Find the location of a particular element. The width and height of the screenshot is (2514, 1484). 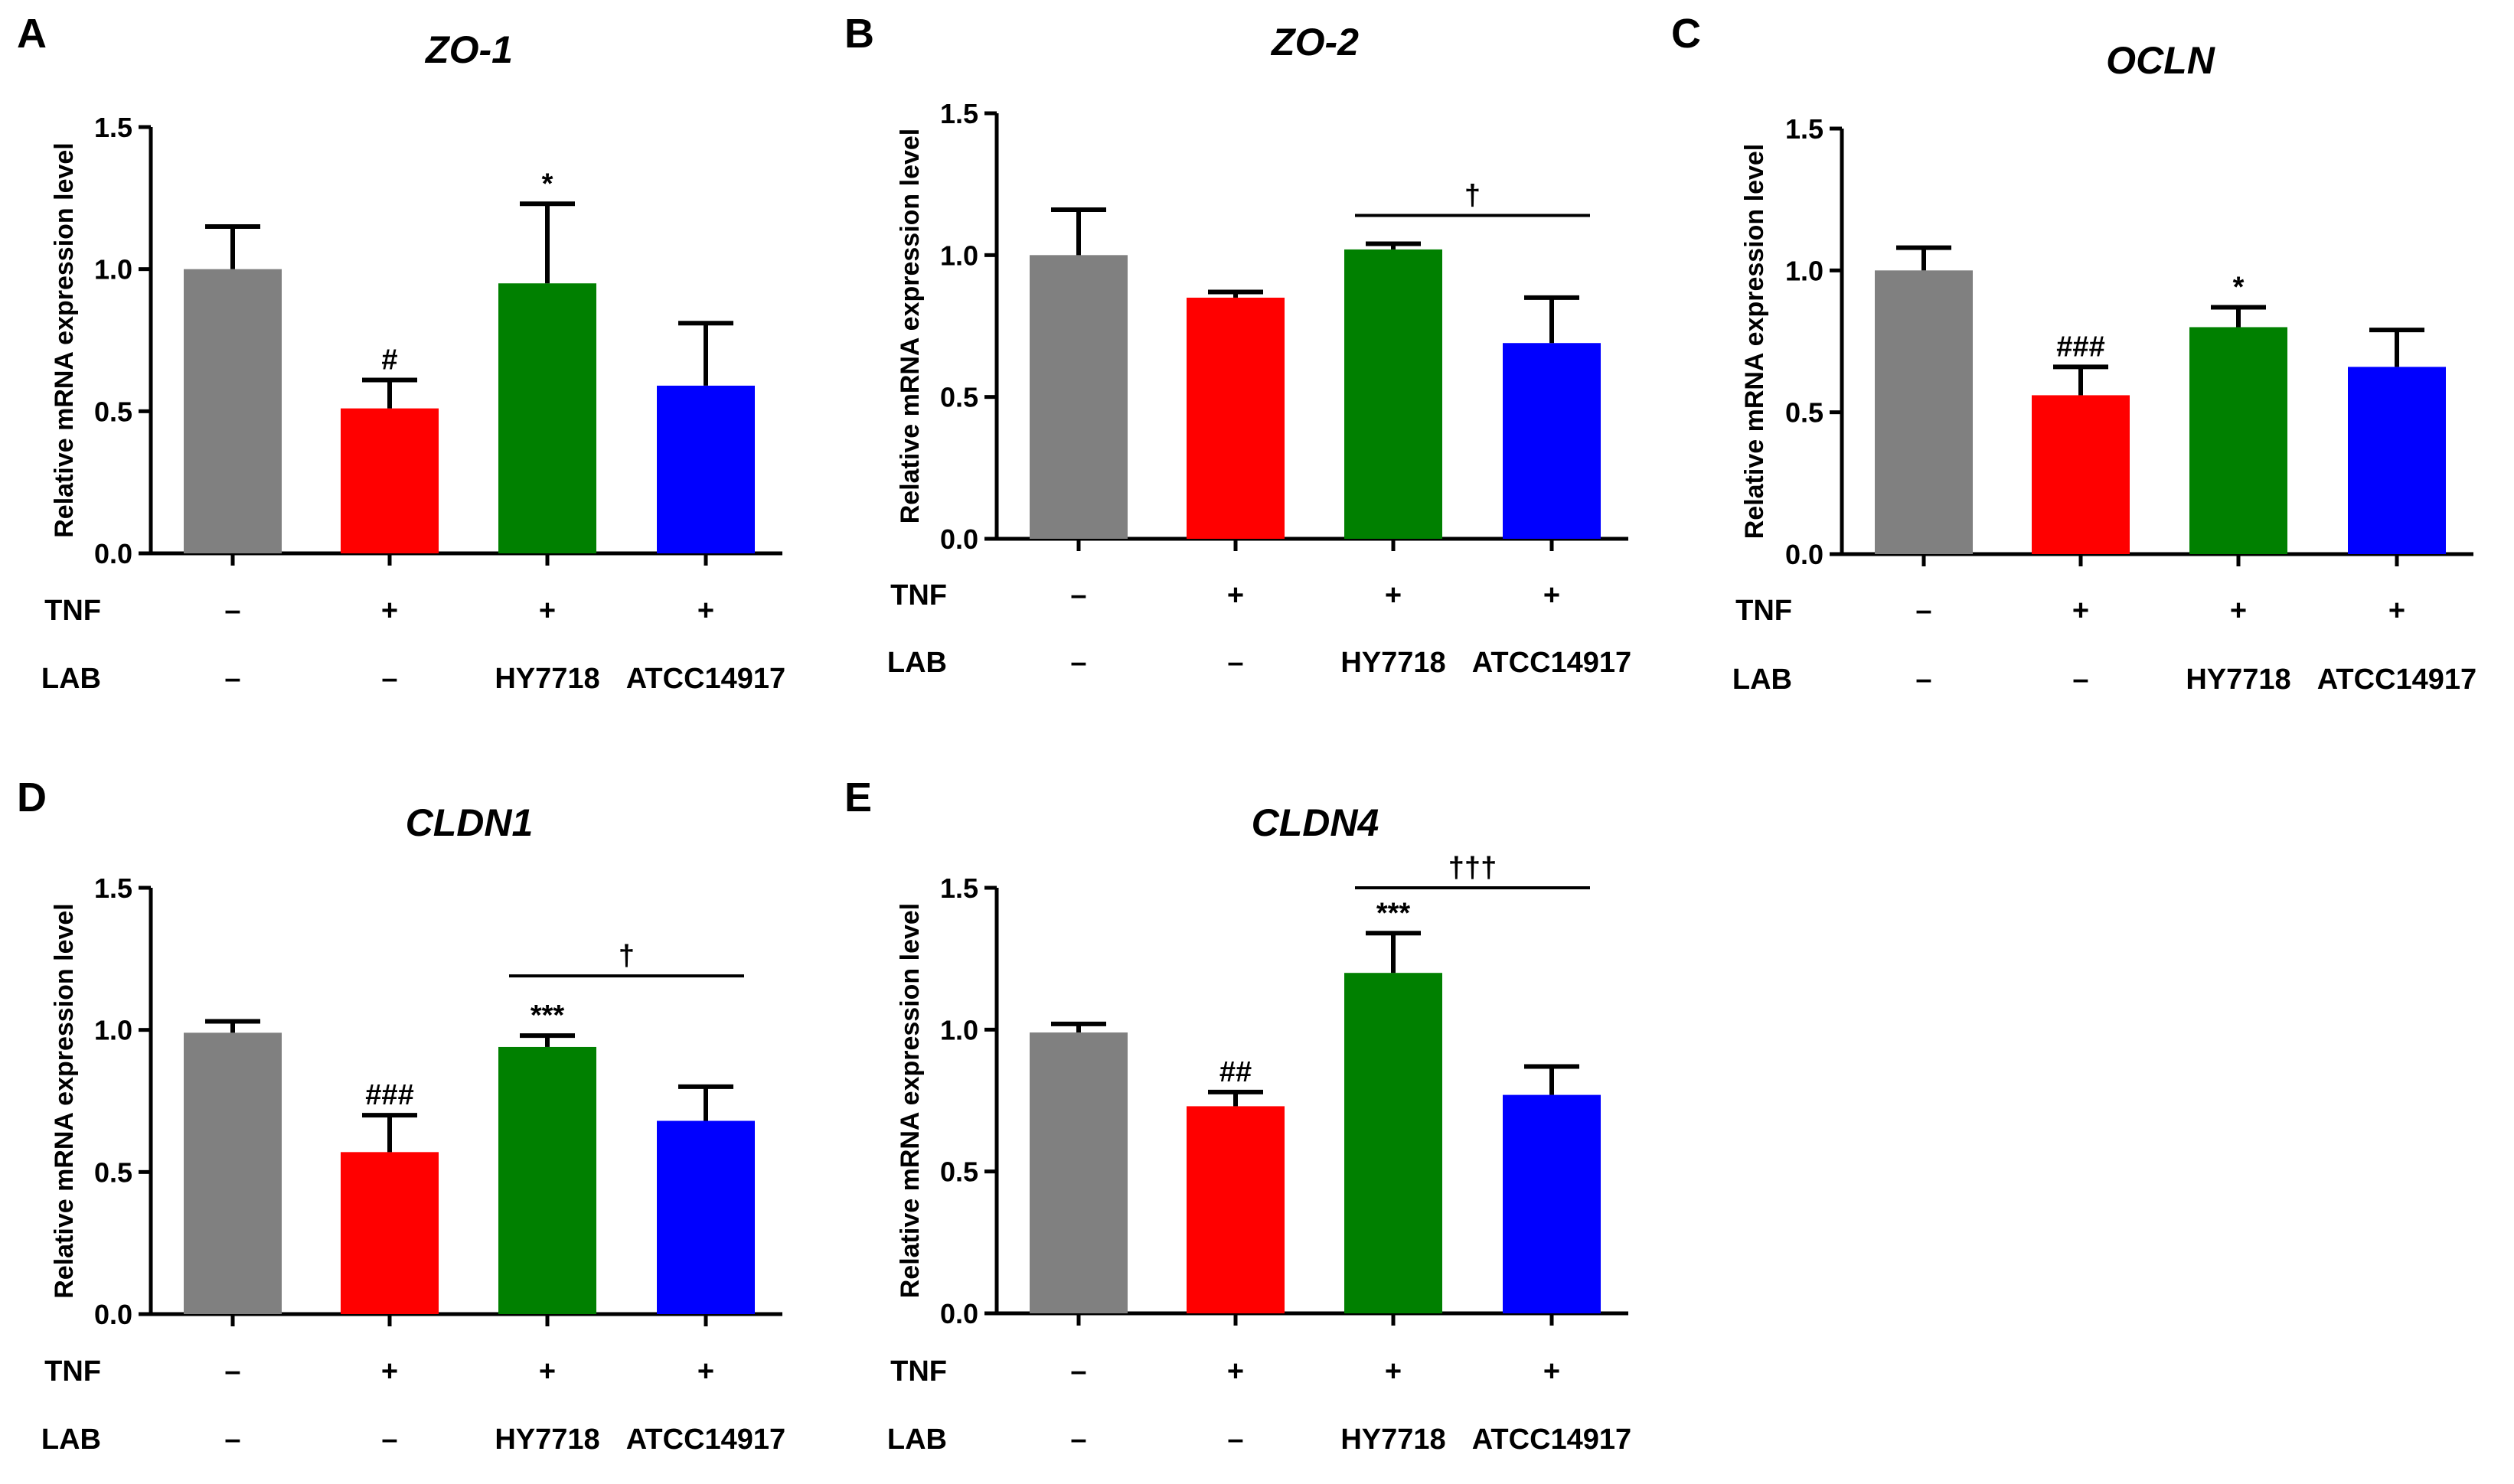

panel-letter: E is located at coordinates (858, 797).